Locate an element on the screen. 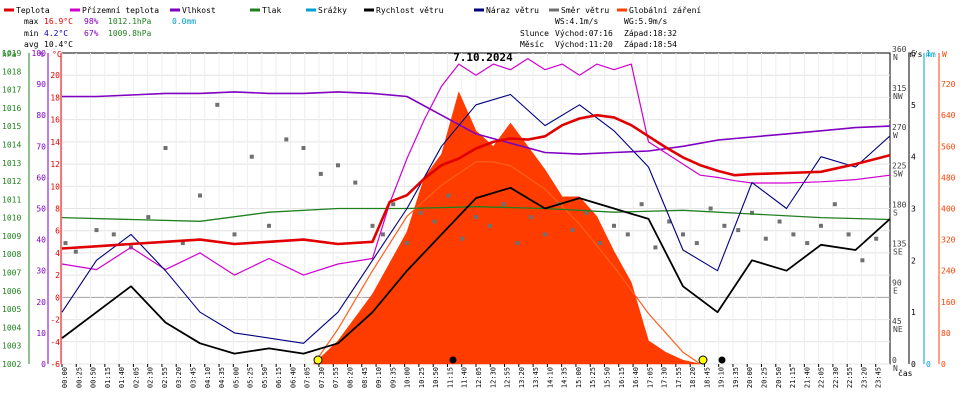 This screenshot has height=400, width=966. hpa-tick-label: 1002 is located at coordinates (11, 364).